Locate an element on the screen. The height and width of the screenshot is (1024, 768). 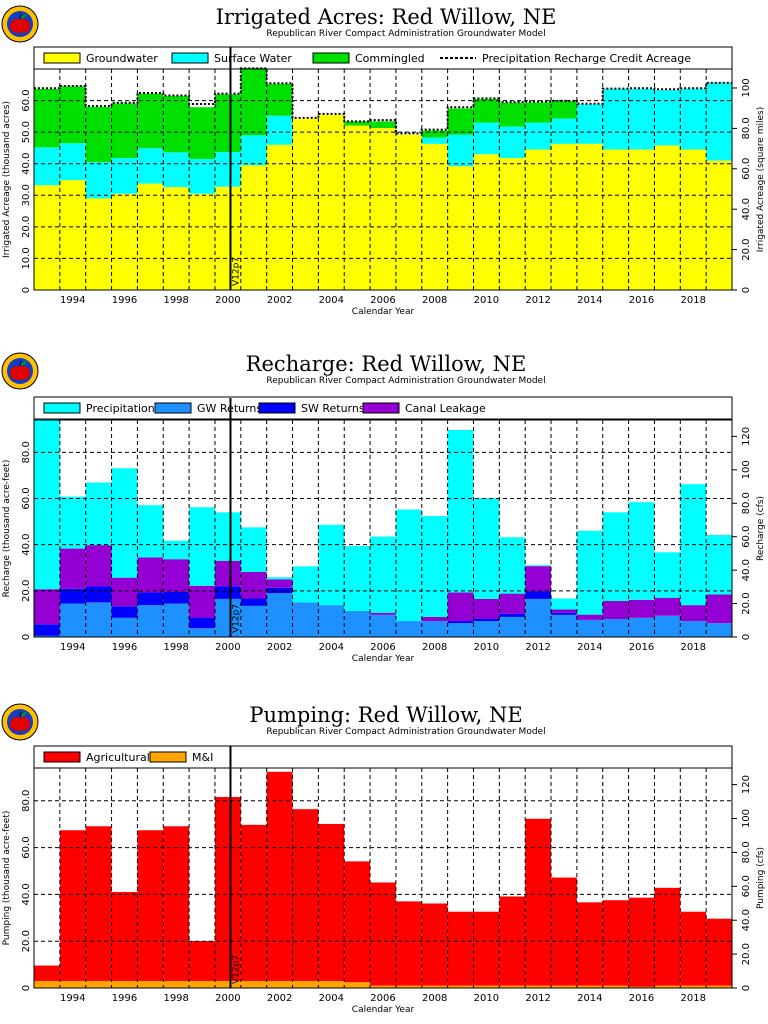
x-tick-label: 2014 is located at coordinates (589, 300).